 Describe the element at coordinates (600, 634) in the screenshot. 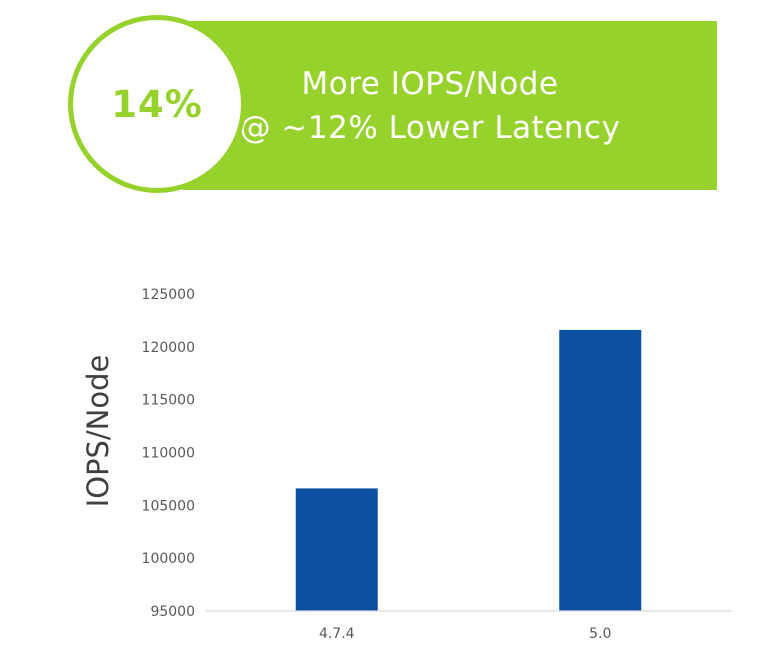

I see `x-tick-label: 5.0` at that location.